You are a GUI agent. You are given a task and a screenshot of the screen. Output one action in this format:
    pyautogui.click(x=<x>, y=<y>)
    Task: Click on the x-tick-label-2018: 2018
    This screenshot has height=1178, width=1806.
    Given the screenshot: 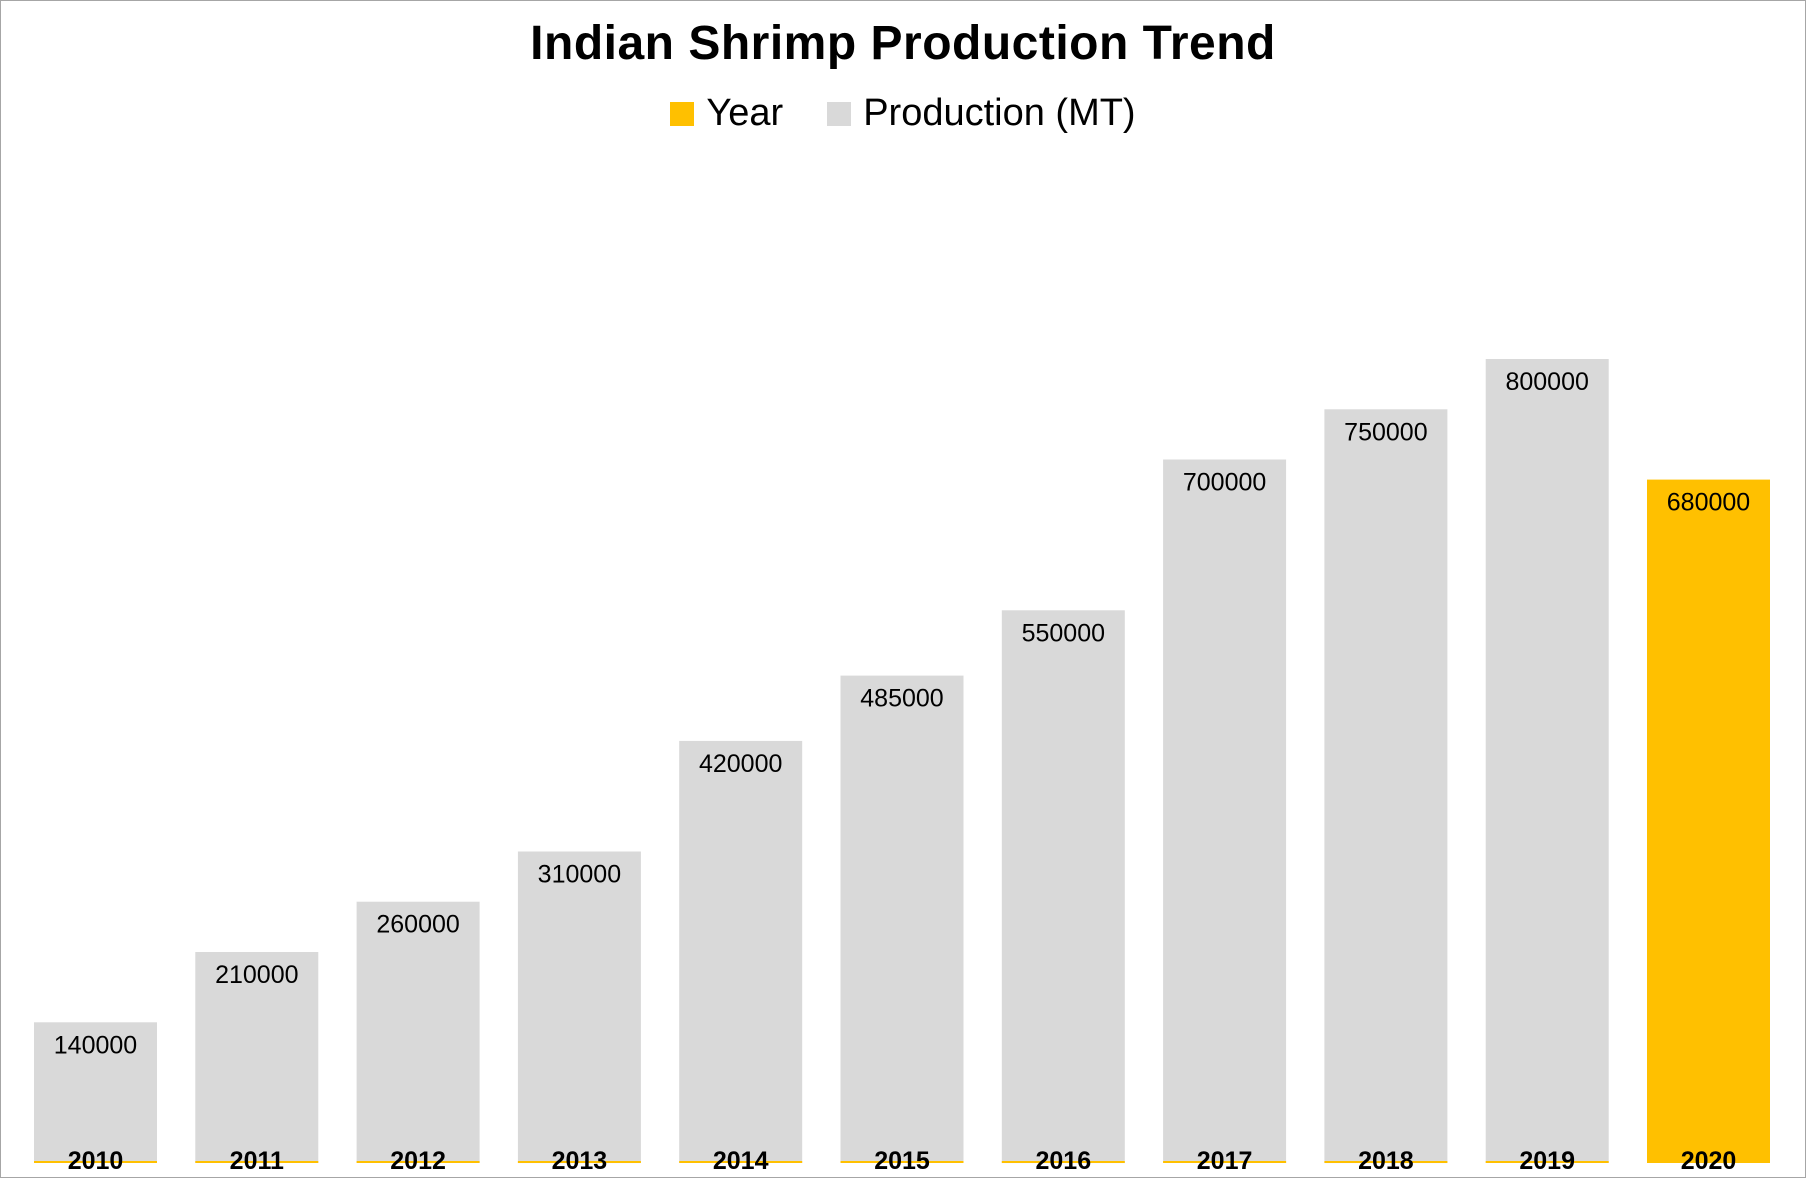 What is the action you would take?
    pyautogui.click(x=1386, y=1161)
    